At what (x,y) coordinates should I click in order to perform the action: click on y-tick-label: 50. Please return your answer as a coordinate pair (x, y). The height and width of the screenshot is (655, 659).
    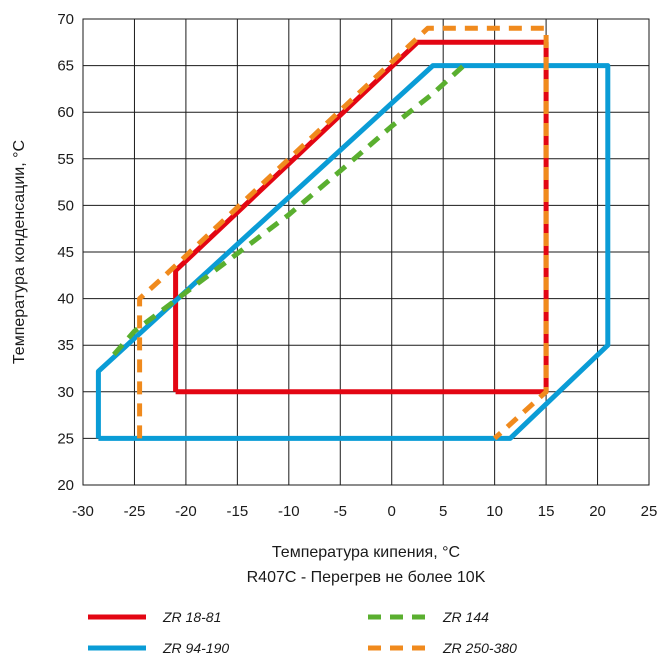
    Looking at the image, I should click on (65, 205).